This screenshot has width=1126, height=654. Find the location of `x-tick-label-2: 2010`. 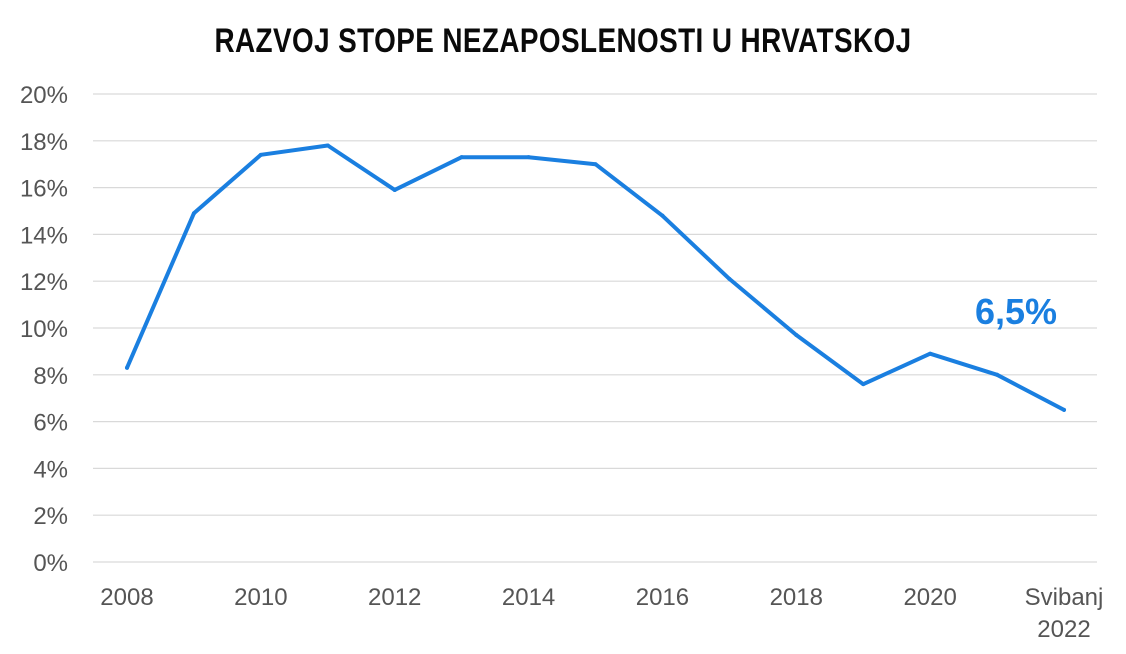

x-tick-label-2: 2010 is located at coordinates (260, 597).